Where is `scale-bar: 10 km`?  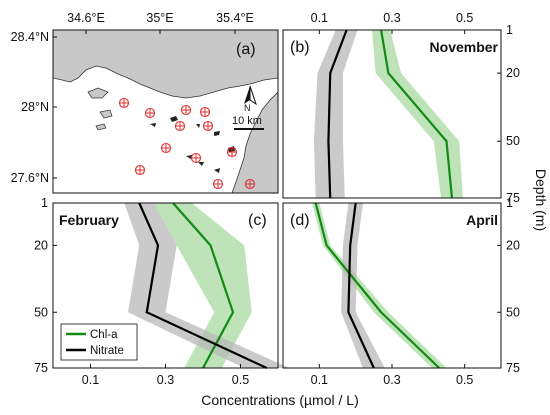
scale-bar: 10 km is located at coordinates (248, 122).